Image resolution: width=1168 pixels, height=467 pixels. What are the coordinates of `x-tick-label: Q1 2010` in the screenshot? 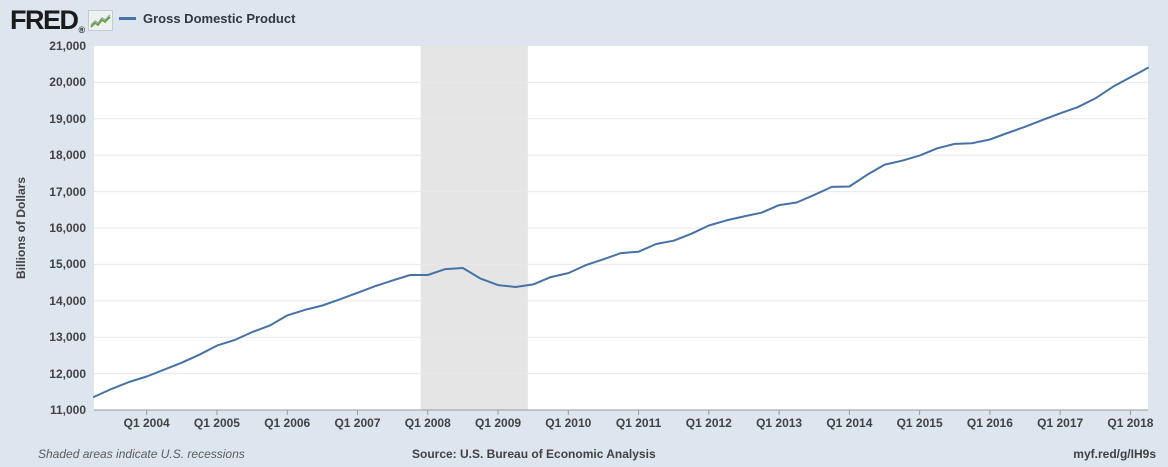 It's located at (568, 423).